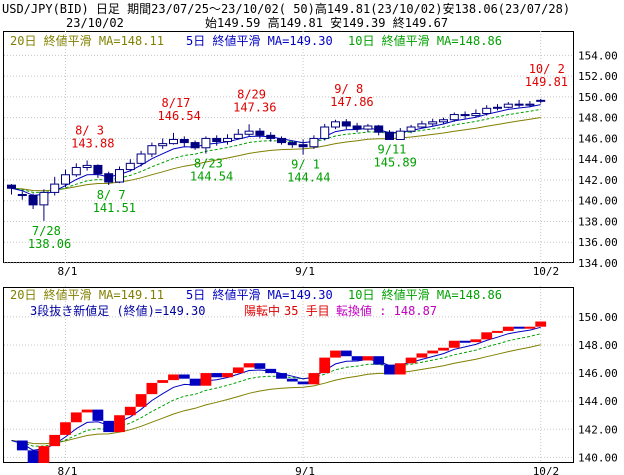 The height and width of the screenshot is (475, 624). I want to click on price-annotation-date: 8/ 7, so click(111, 195).